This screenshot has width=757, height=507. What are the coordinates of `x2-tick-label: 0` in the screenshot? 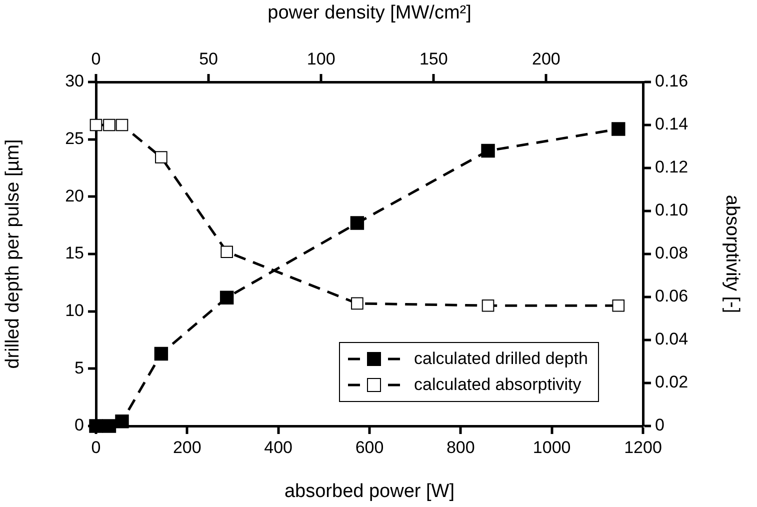 It's located at (96, 58).